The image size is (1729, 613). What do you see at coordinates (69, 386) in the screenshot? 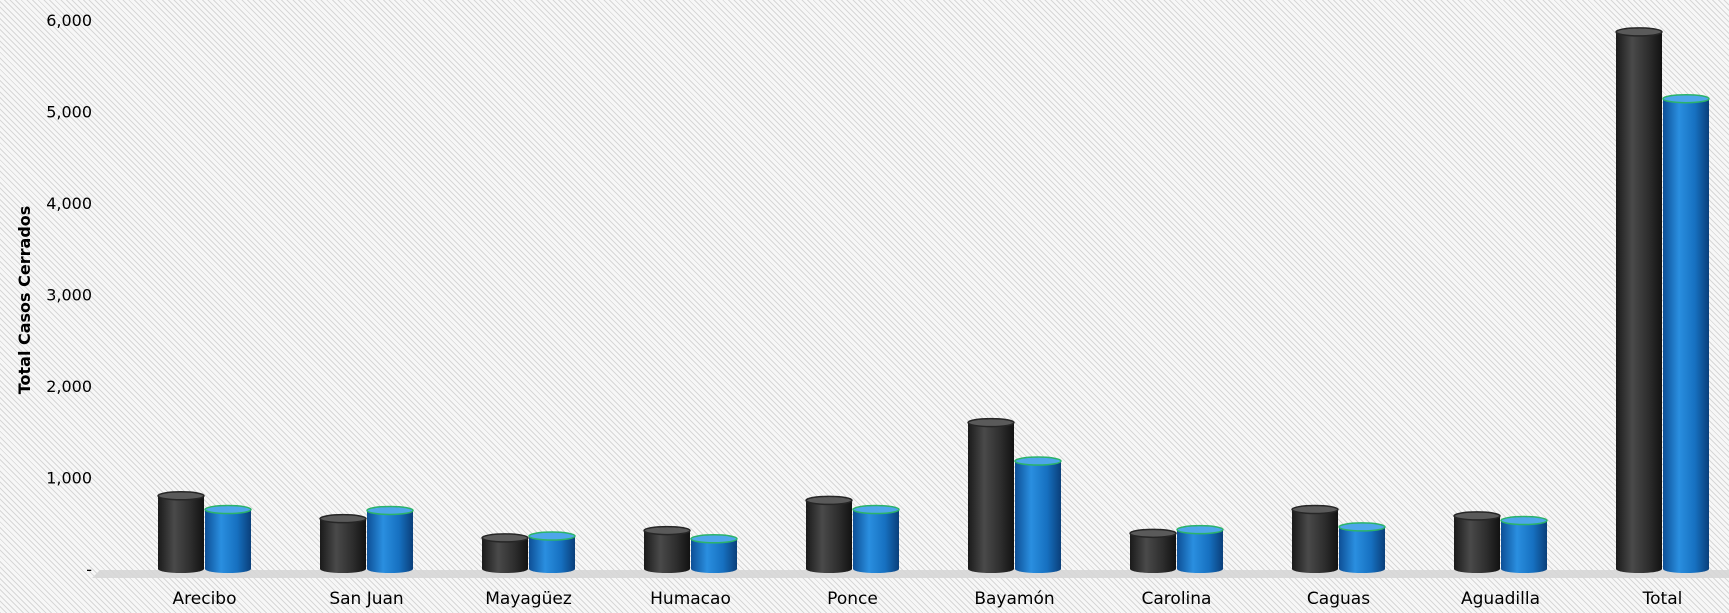
I see `y-tick-label: 2,000` at bounding box center [69, 386].